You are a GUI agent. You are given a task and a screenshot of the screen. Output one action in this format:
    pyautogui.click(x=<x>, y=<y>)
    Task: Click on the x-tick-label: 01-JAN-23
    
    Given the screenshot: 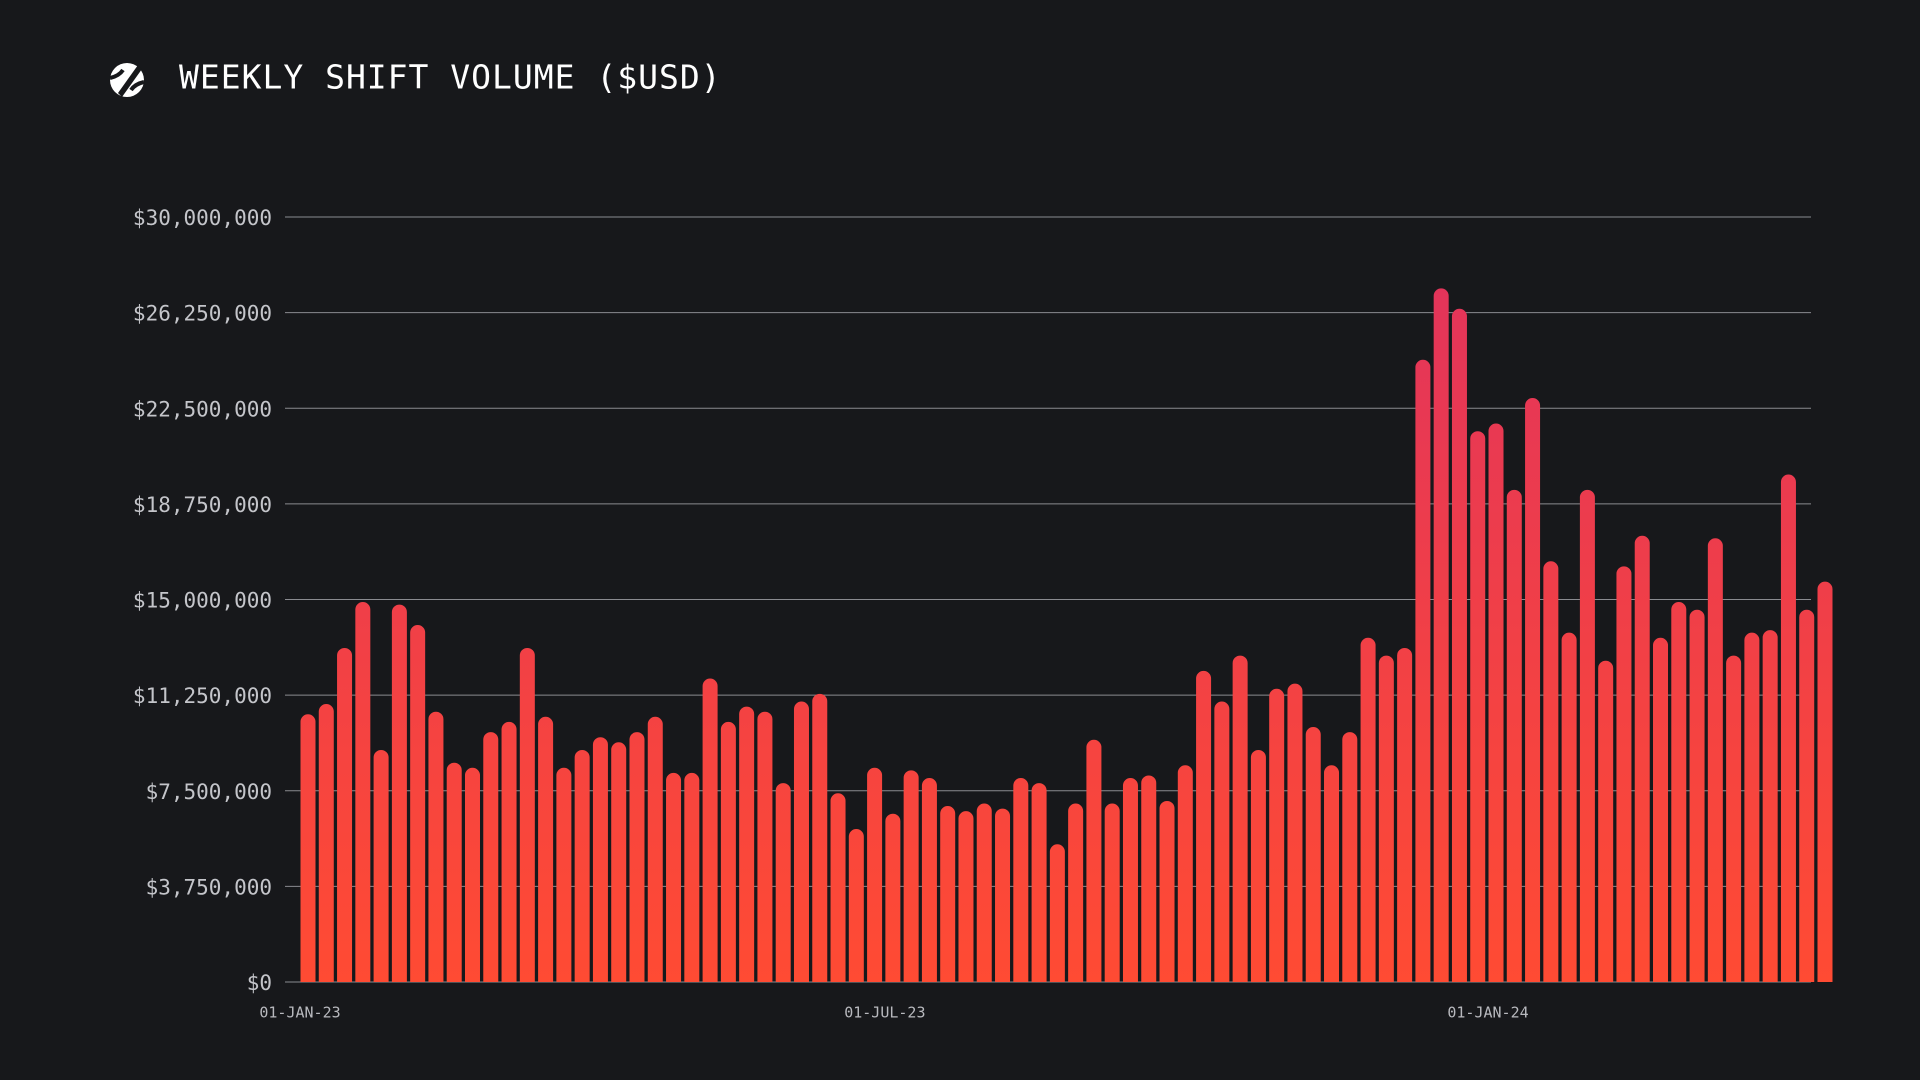 What is the action you would take?
    pyautogui.click(x=299, y=1013)
    